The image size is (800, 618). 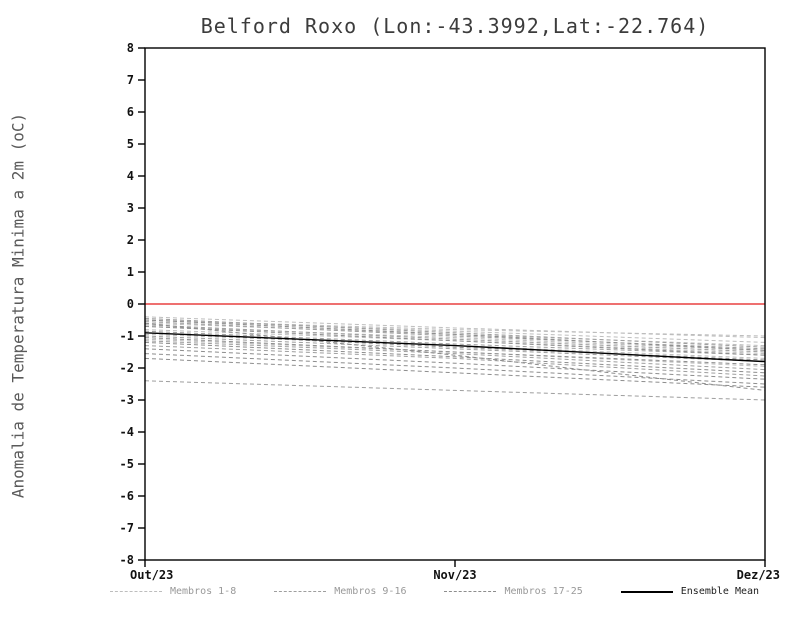 I want to click on y-tick-label: -7, so click(x=127, y=528).